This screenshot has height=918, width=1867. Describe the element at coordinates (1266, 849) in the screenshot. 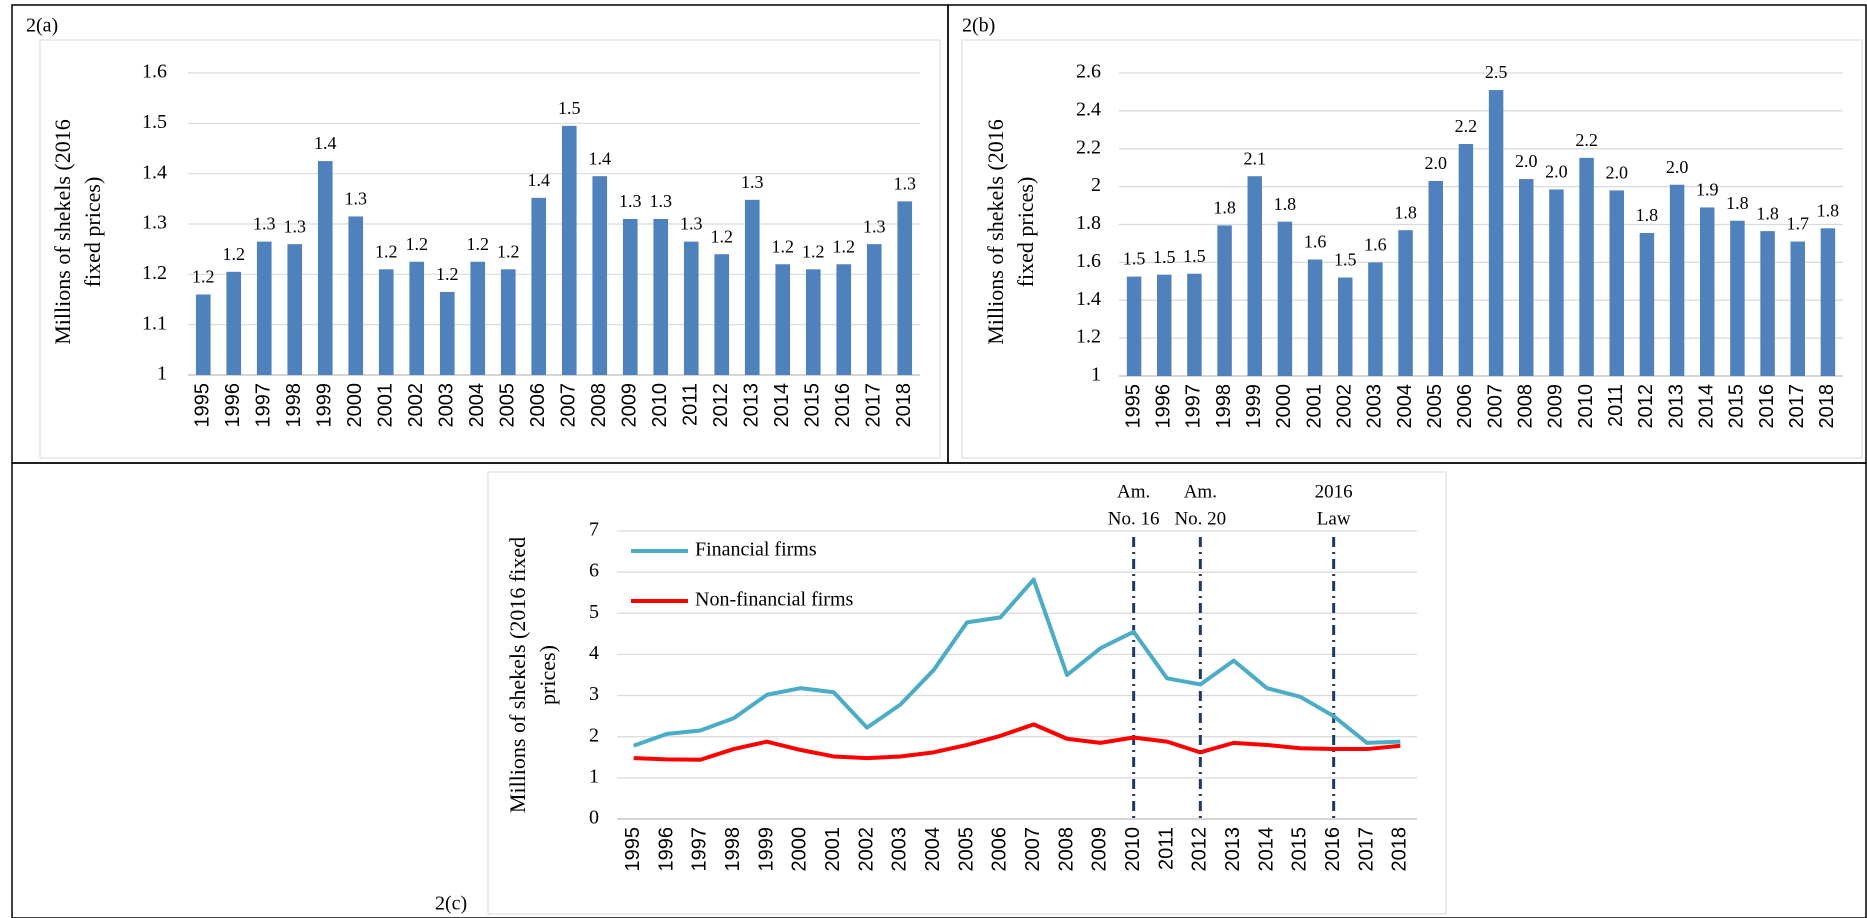

I see `x-tick-label: 2014` at that location.